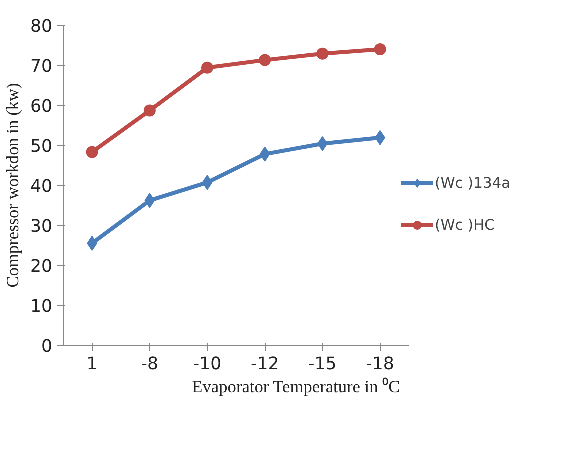 Image resolution: width=576 pixels, height=463 pixels. Describe the element at coordinates (41, 227) in the screenshot. I see `y-tick-label: 30` at that location.